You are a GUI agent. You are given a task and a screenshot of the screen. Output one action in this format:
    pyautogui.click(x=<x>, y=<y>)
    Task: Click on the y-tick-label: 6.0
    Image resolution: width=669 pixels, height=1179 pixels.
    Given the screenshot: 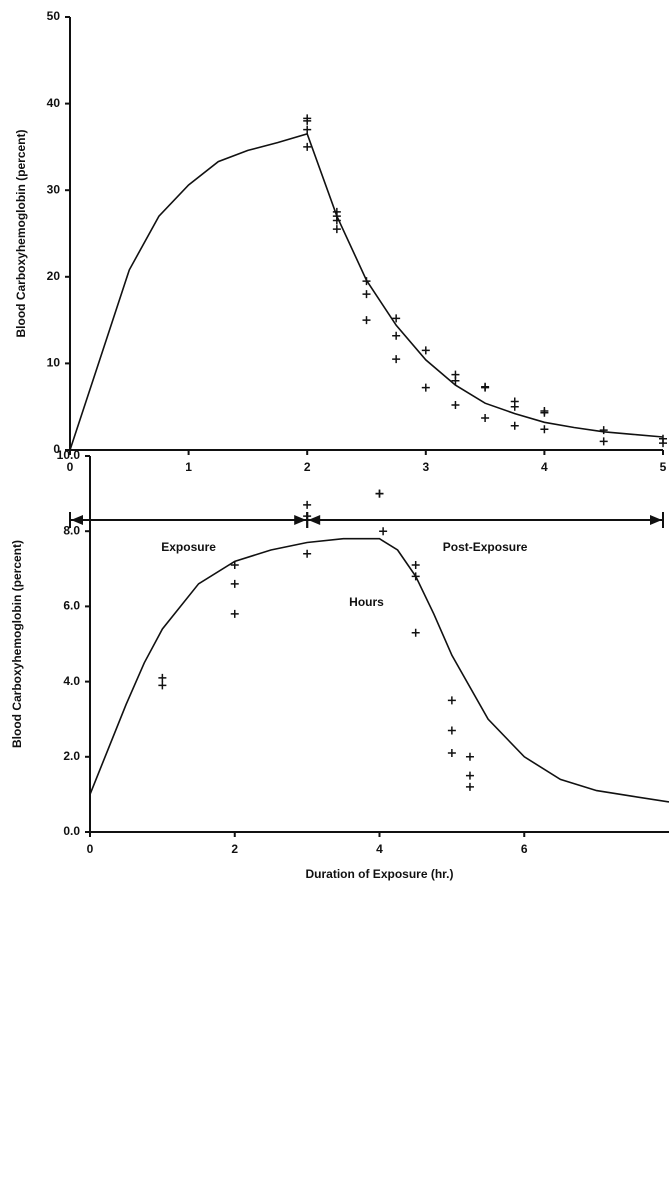 What is the action you would take?
    pyautogui.click(x=71, y=606)
    